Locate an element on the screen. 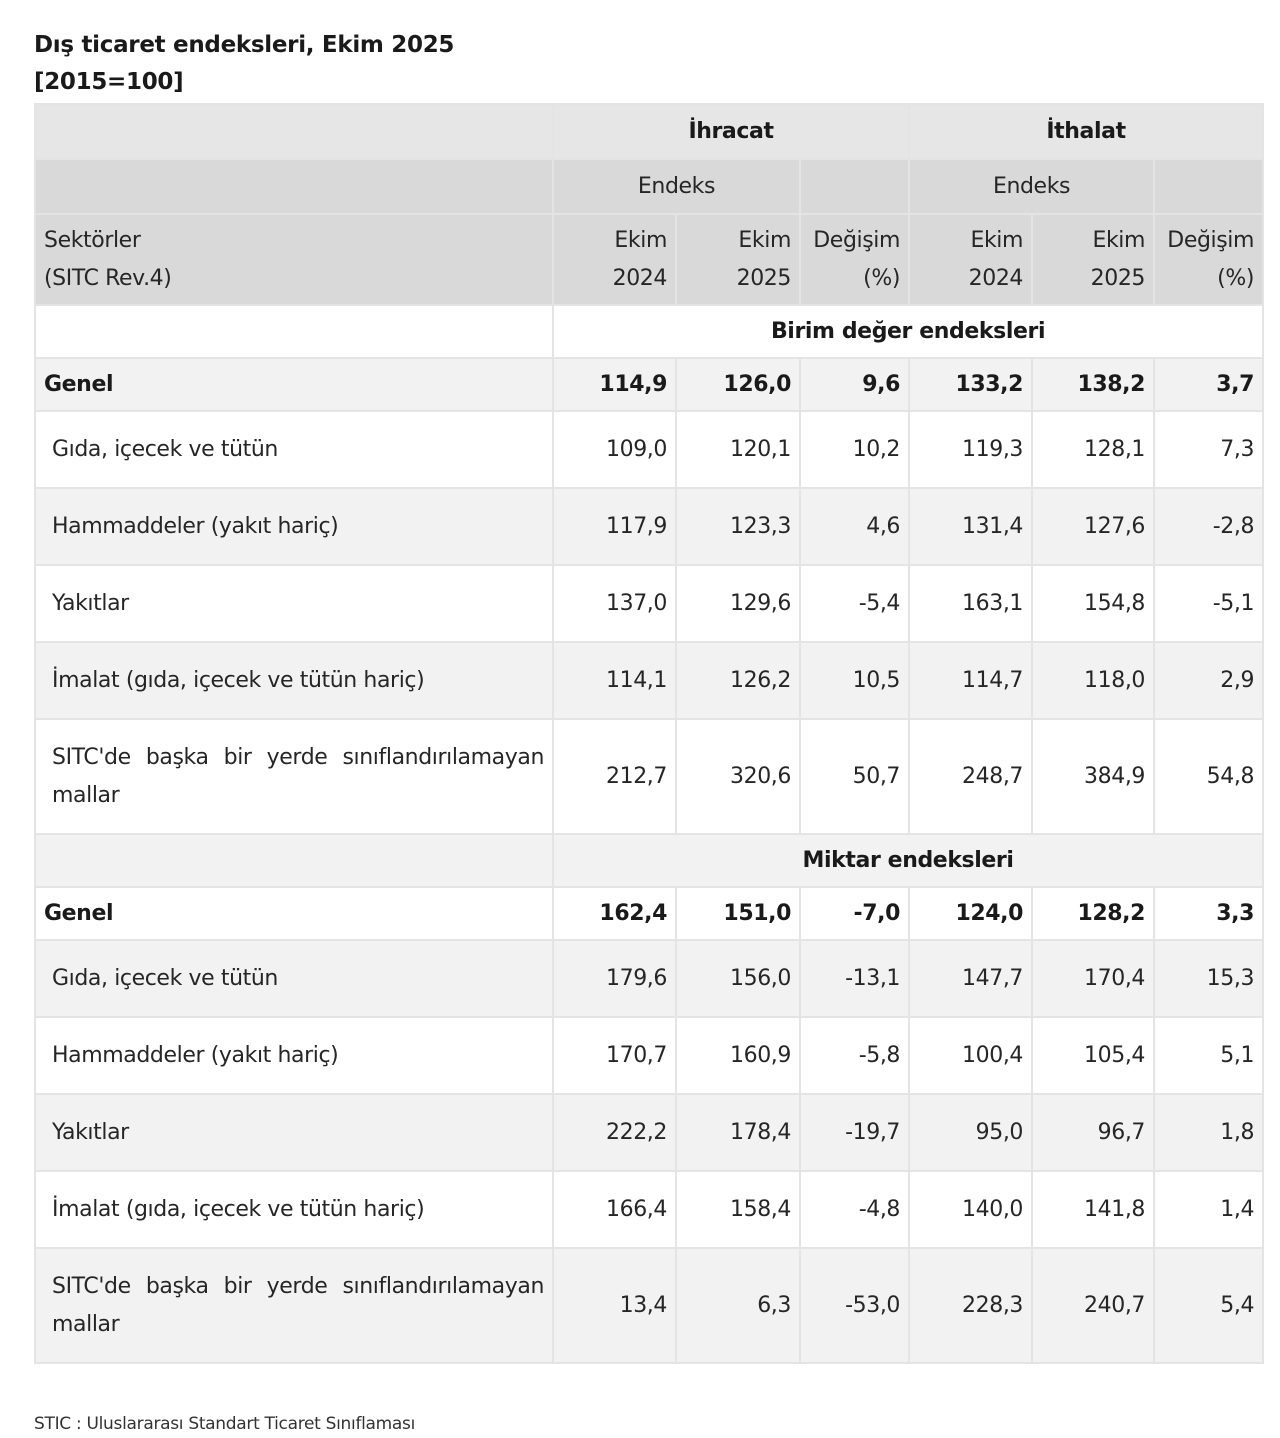  col-line1: Değişim is located at coordinates (1211, 240).